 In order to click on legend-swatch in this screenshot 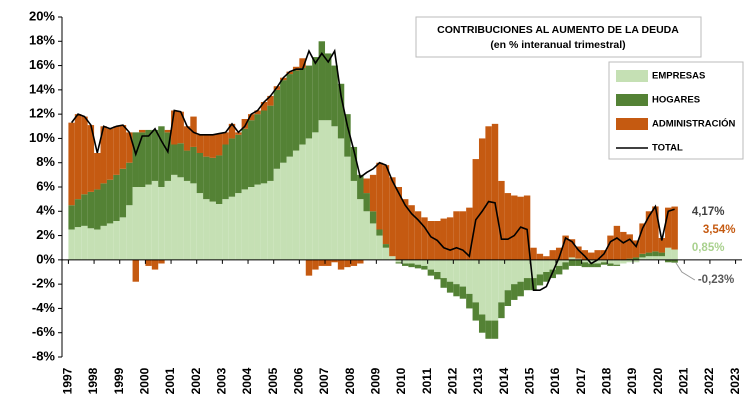, I will do `click(632, 100)`.